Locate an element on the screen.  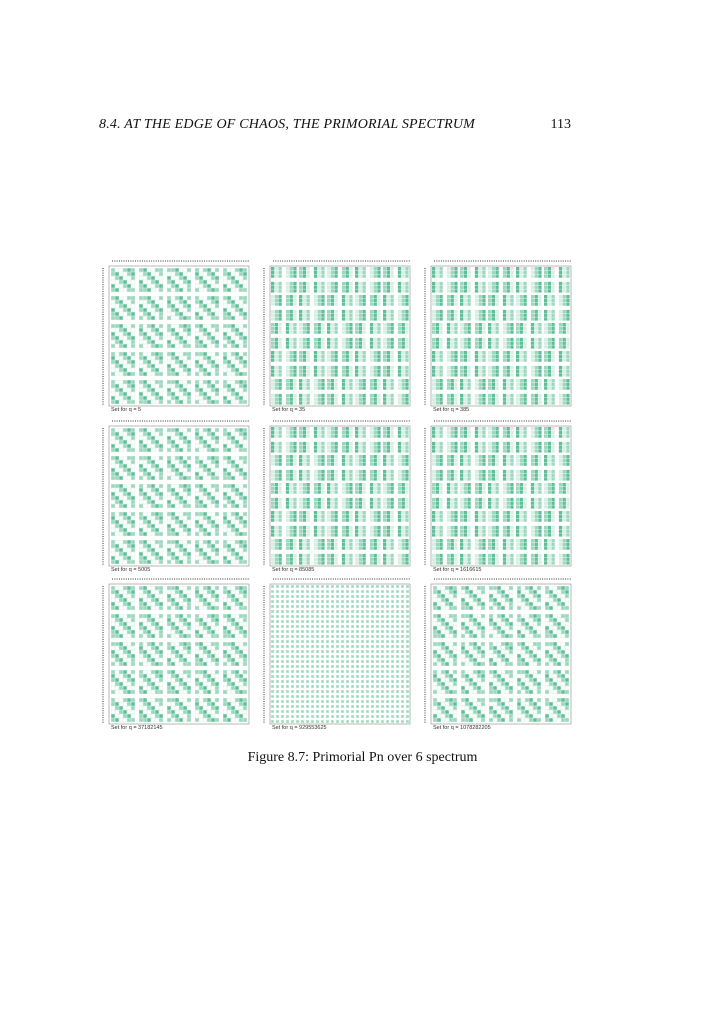
spectrum-panel-q35: Set for q = 35 is located at coordinates (336, 337).